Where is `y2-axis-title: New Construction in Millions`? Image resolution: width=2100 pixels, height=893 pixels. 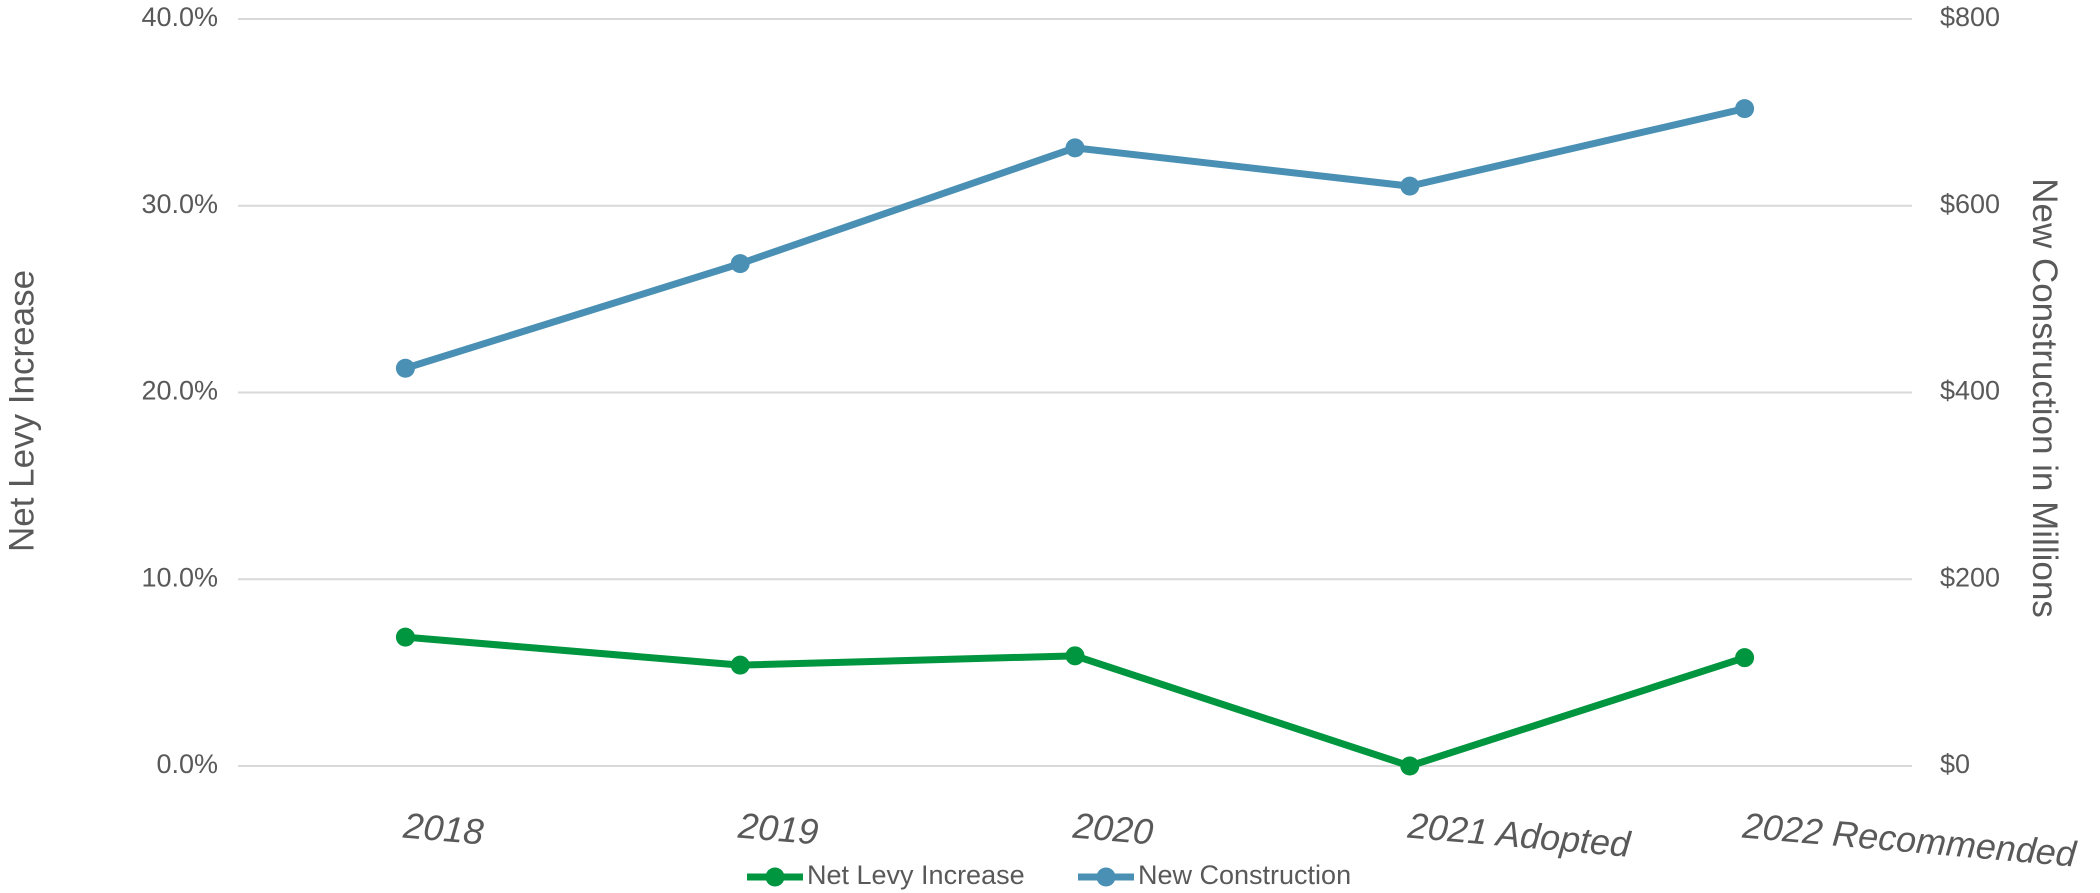 y2-axis-title: New Construction in Millions is located at coordinates (2044, 398).